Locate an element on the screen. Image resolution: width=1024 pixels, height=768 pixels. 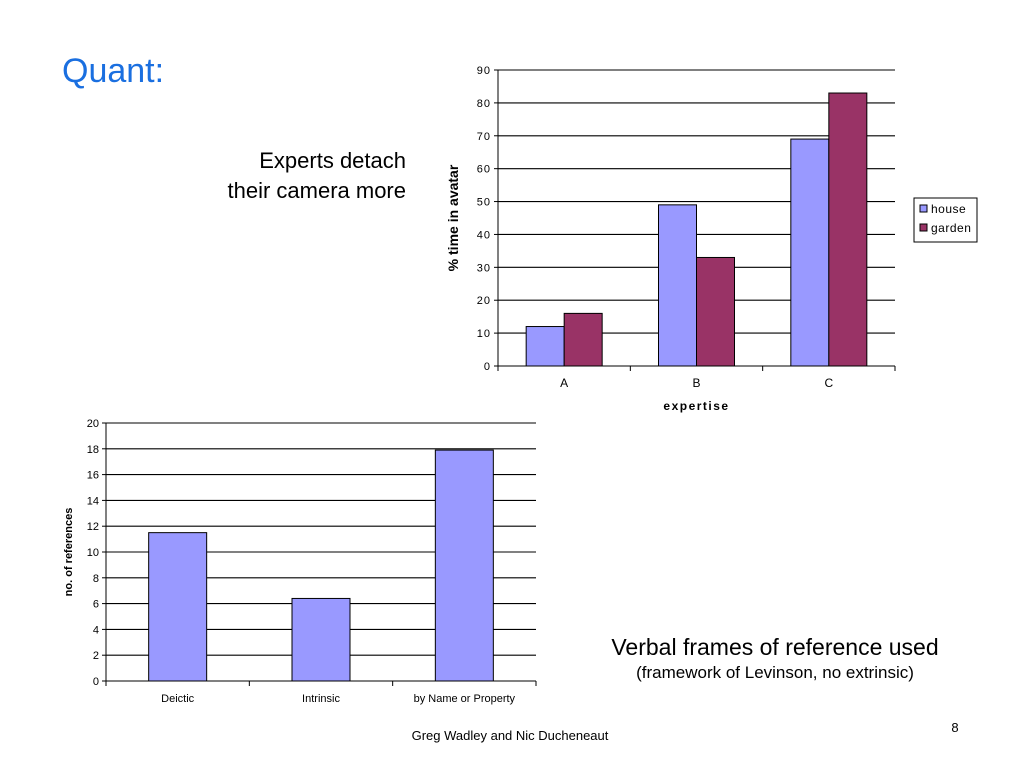
y-tick-label: 30 is located at coordinates (484, 268).